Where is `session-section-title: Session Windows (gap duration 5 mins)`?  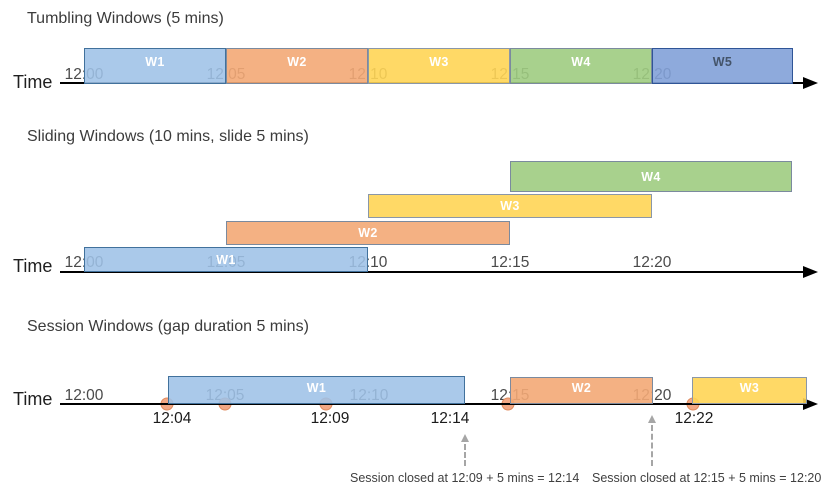
session-section-title: Session Windows (gap duration 5 mins) is located at coordinates (168, 326).